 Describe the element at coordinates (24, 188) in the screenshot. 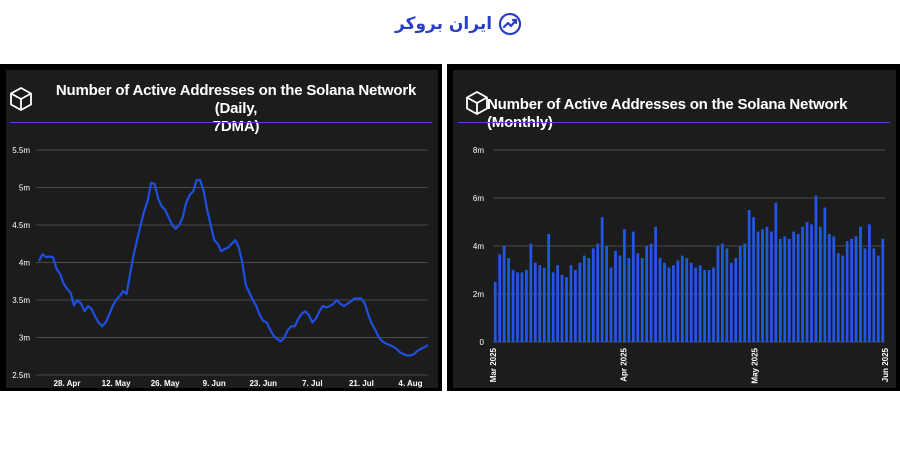

I see `y-tick-label: 5m` at that location.